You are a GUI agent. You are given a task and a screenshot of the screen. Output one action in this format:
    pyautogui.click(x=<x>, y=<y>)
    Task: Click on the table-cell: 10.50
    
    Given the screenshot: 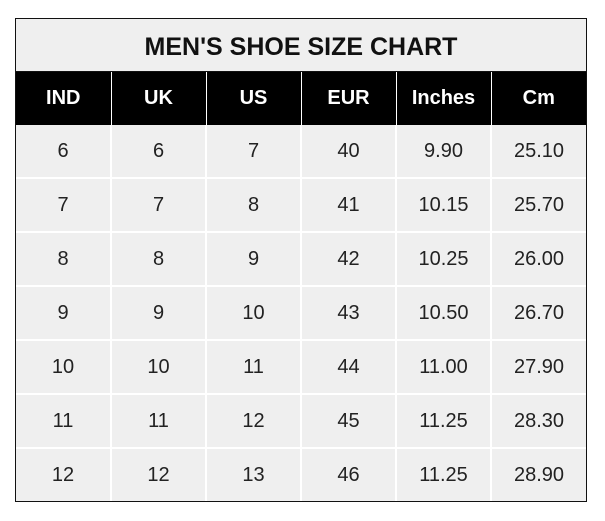 What is the action you would take?
    pyautogui.click(x=443, y=312)
    